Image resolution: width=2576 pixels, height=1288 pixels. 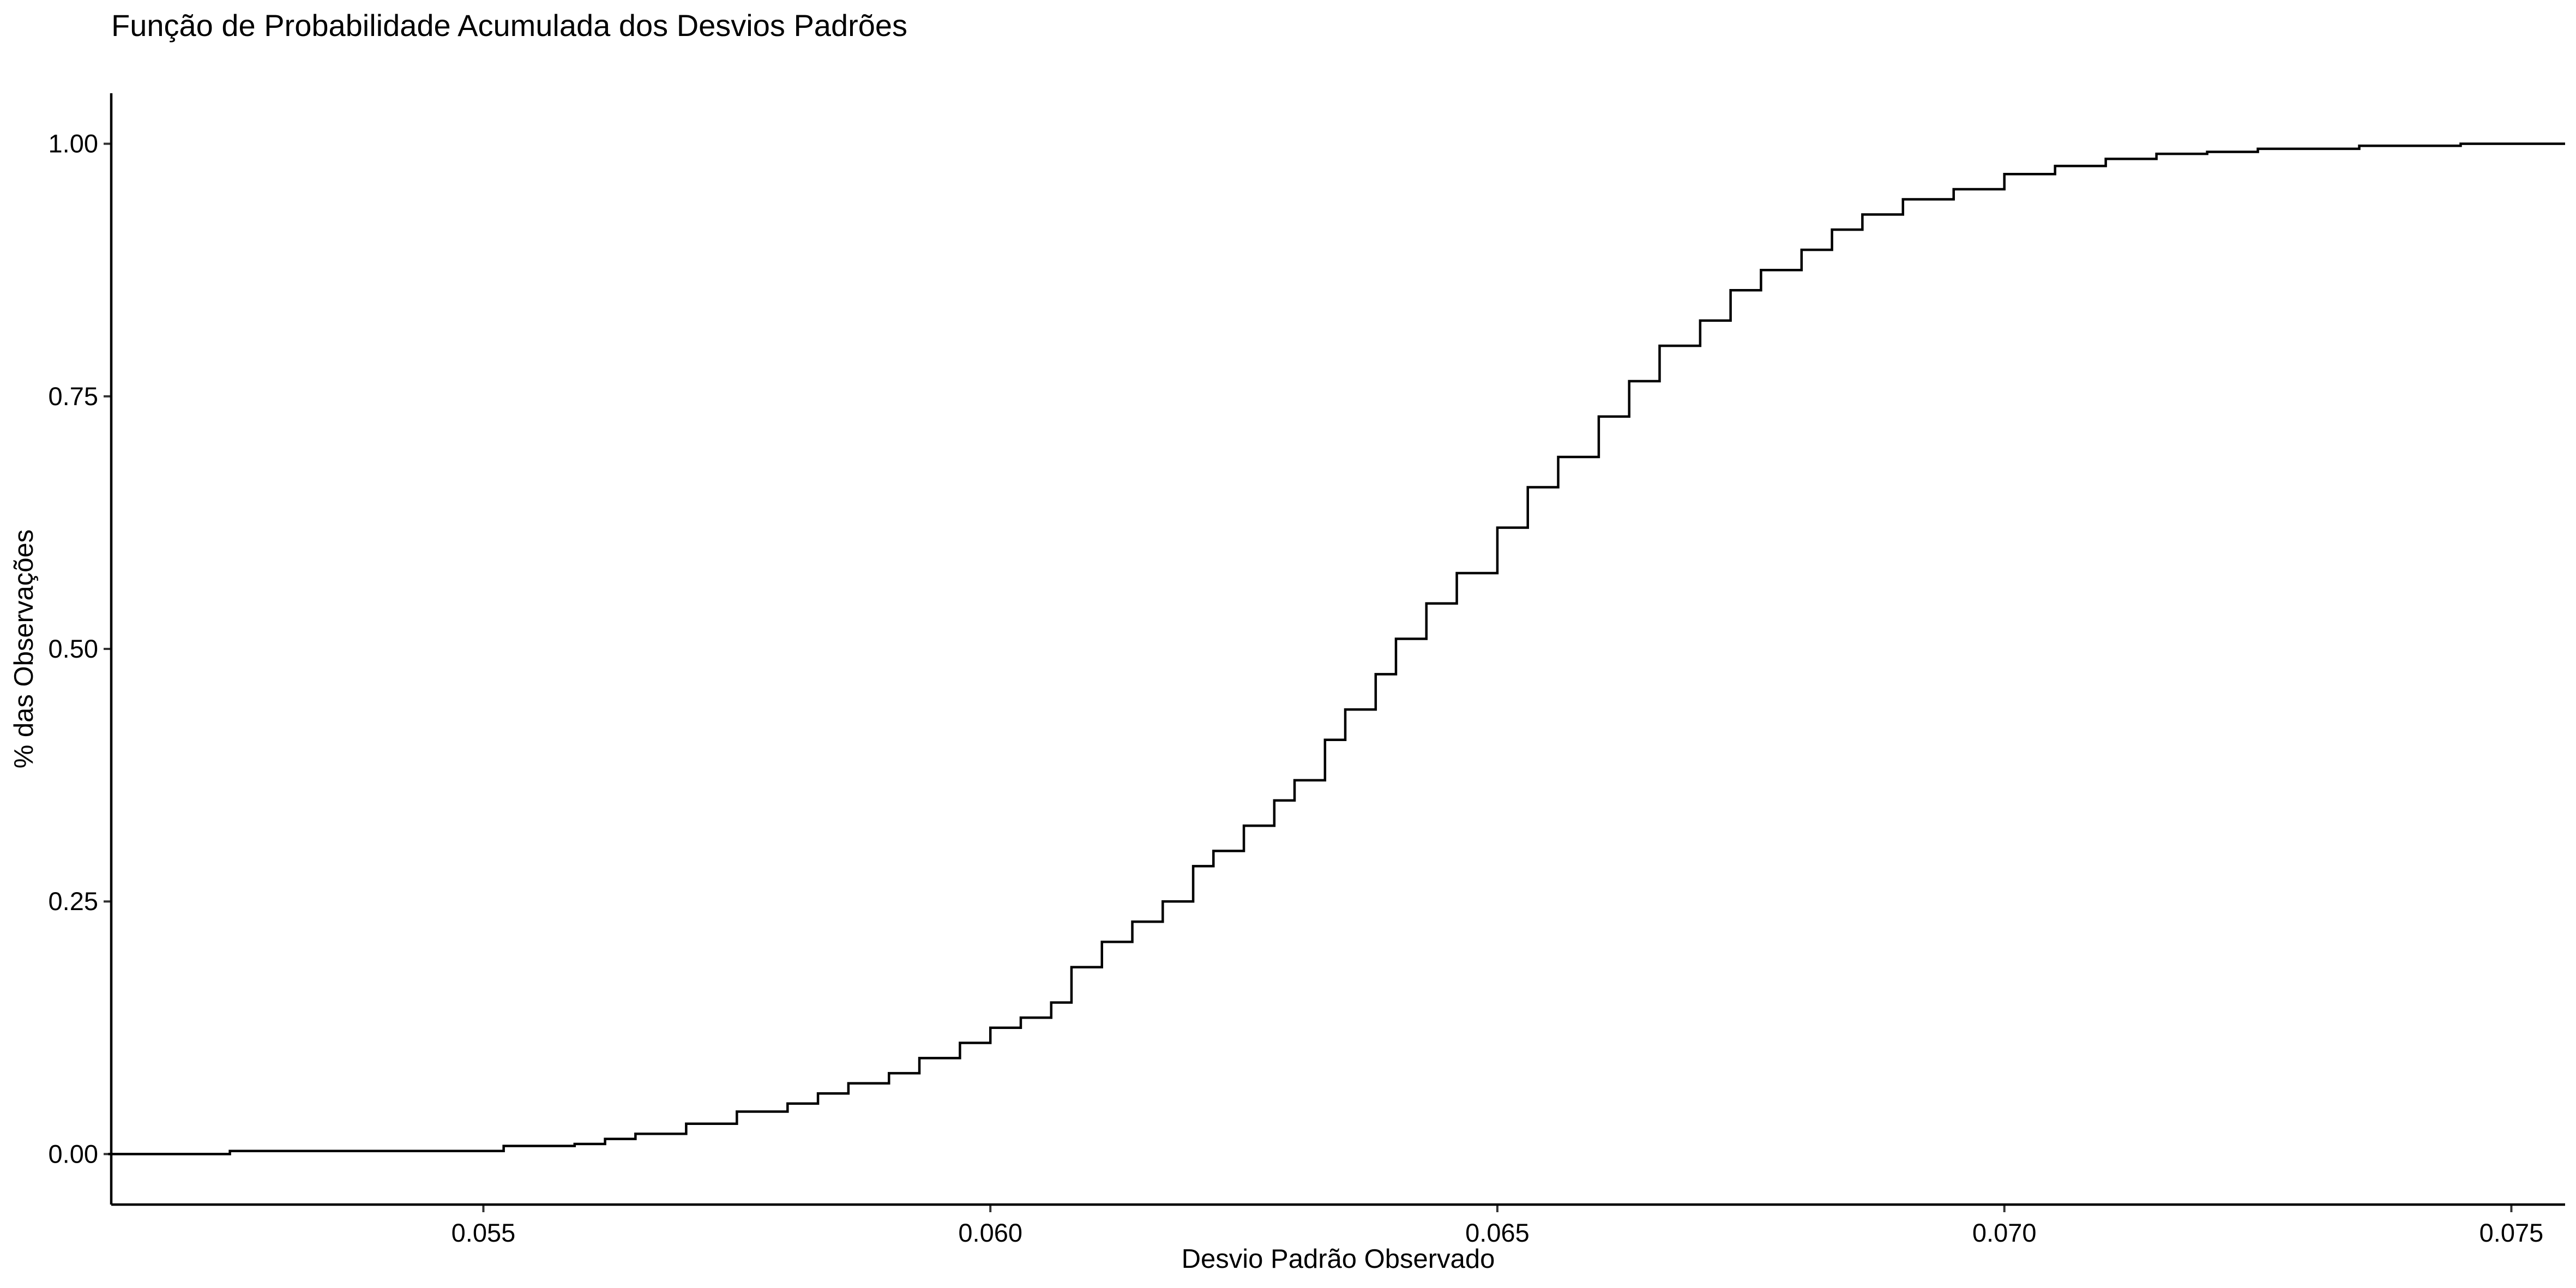 What do you see at coordinates (73, 648) in the screenshot?
I see `y-tick-label: 0.50` at bounding box center [73, 648].